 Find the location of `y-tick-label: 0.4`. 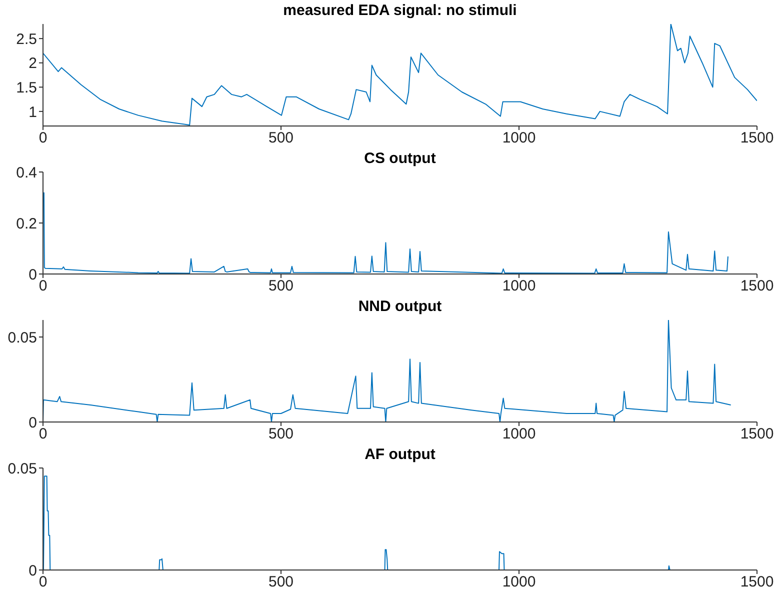

y-tick-label: 0.4 is located at coordinates (26, 173).